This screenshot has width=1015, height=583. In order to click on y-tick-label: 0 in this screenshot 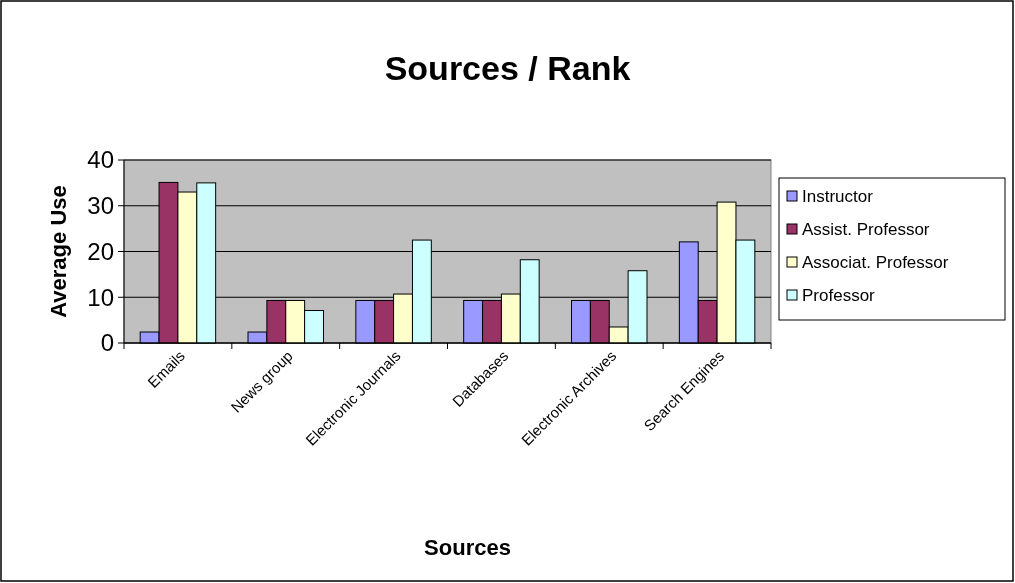, I will do `click(107, 343)`.